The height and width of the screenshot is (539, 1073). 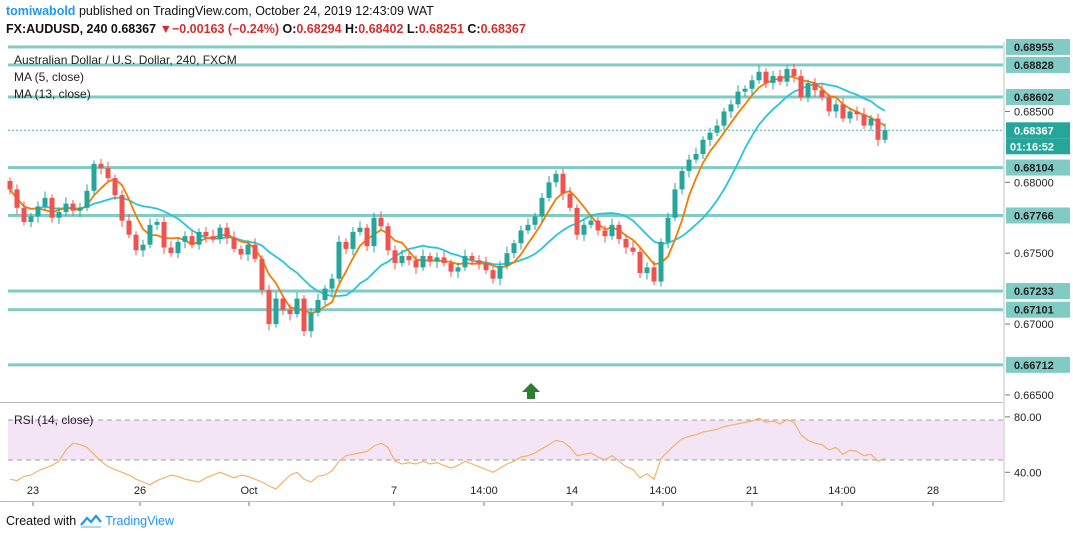 I want to click on tradingview-brand: TradingView, so click(x=139, y=521).